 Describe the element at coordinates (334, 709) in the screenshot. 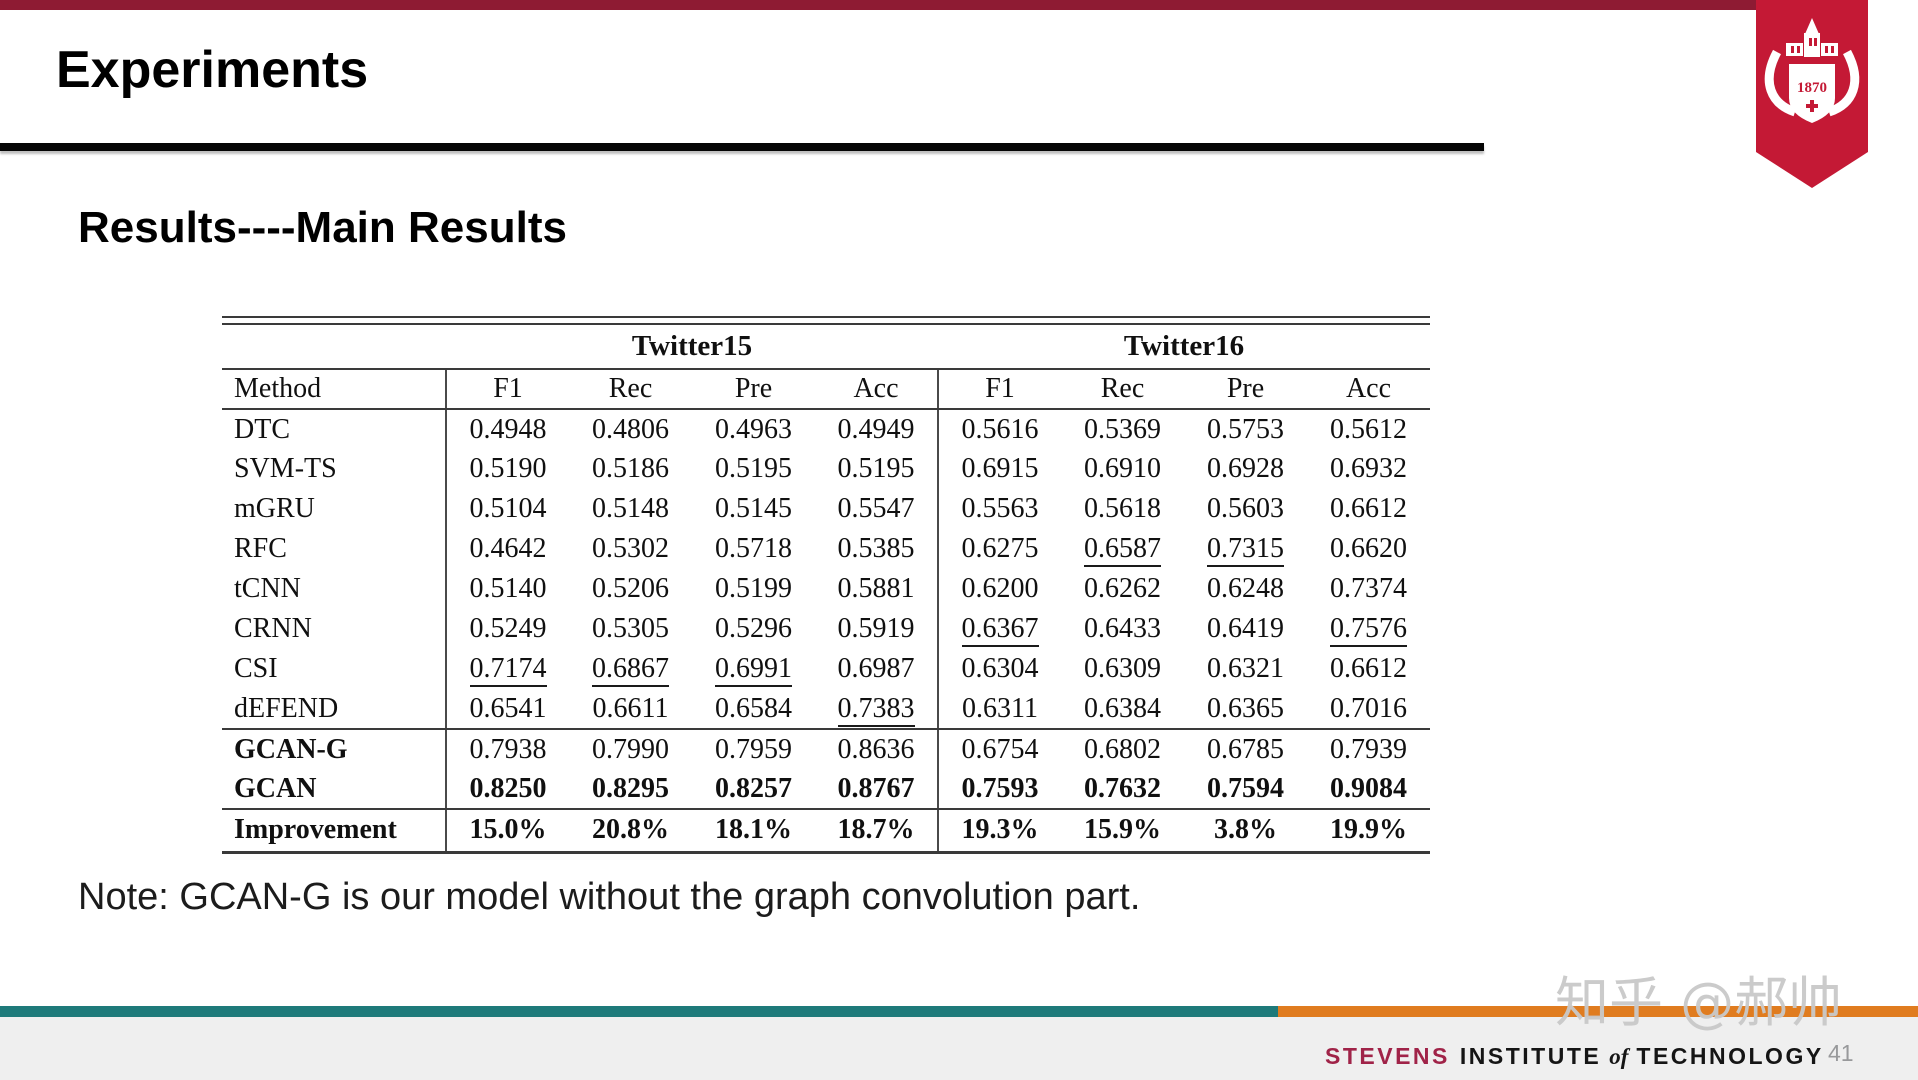

I see `method-cell: dEFEND` at that location.